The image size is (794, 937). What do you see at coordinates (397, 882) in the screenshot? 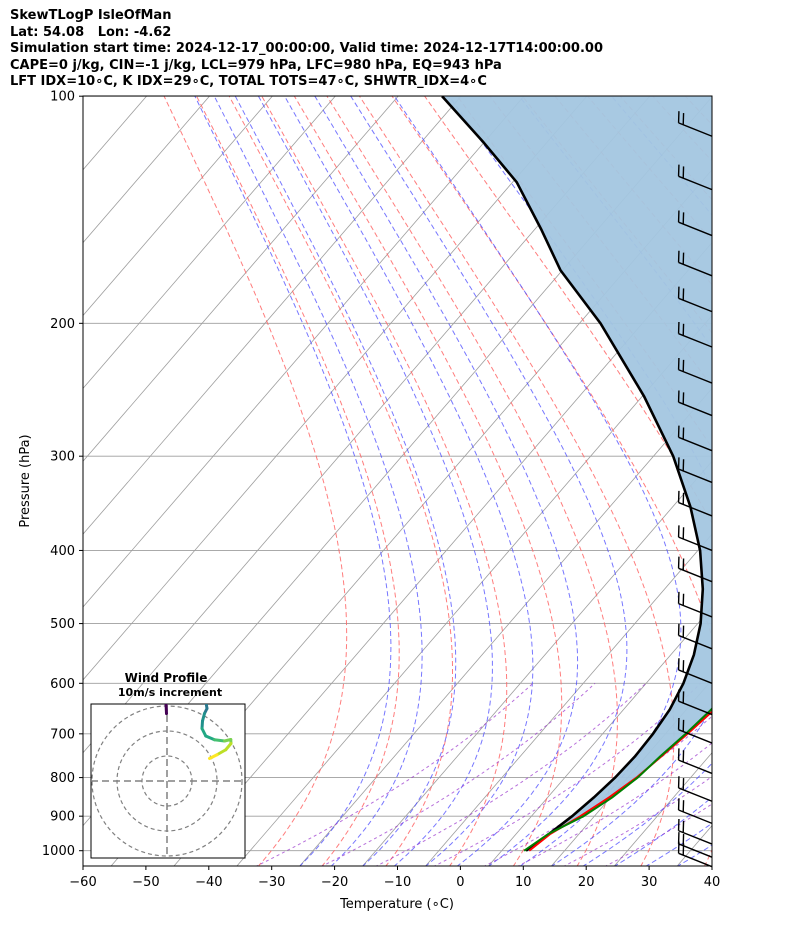
I see `x-tick-label: −10` at bounding box center [397, 882].